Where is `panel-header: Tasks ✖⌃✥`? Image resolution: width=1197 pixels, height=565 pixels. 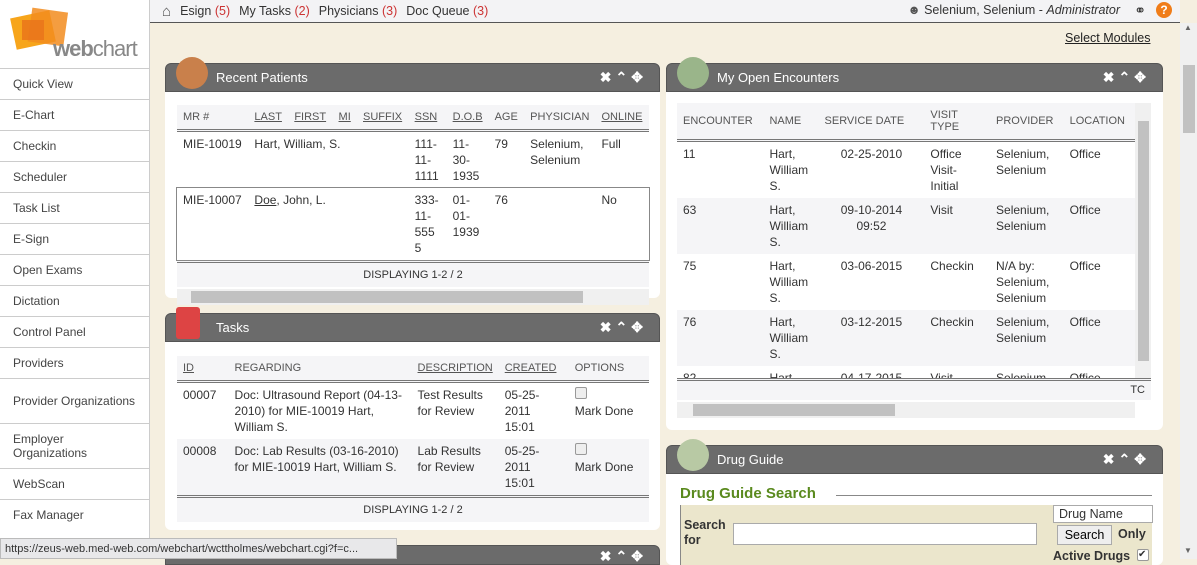 panel-header: Tasks ✖⌃✥ is located at coordinates (412, 324).